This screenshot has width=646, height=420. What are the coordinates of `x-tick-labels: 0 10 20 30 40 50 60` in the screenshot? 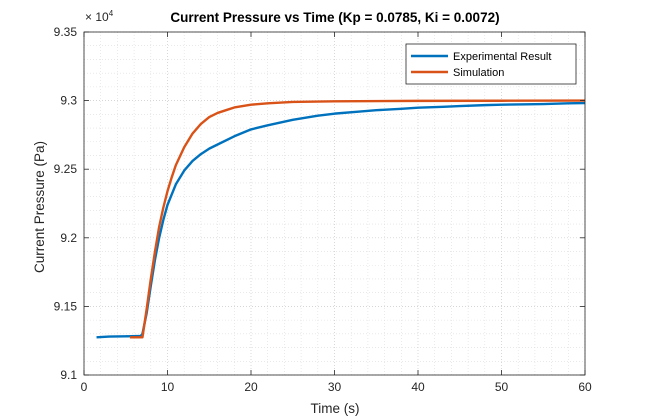 It's located at (336, 387).